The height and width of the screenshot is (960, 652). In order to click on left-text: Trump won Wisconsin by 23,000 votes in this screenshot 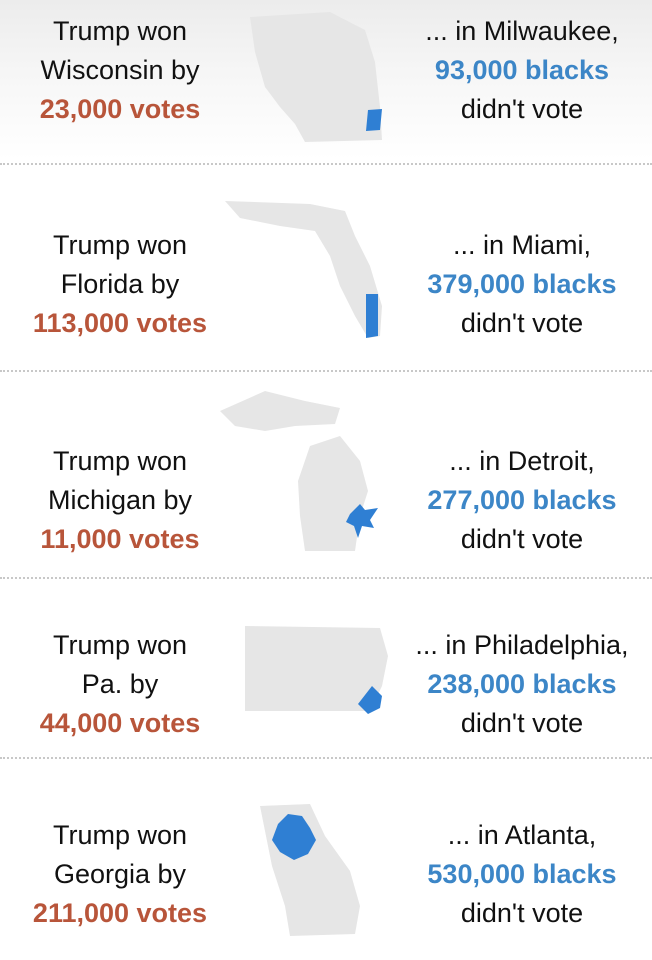, I will do `click(120, 70)`.